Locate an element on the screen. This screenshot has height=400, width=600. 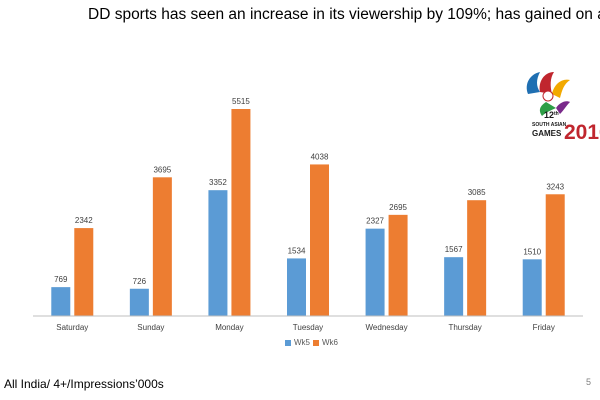
value-label-wk5-wednesday: 2327 is located at coordinates (375, 221).